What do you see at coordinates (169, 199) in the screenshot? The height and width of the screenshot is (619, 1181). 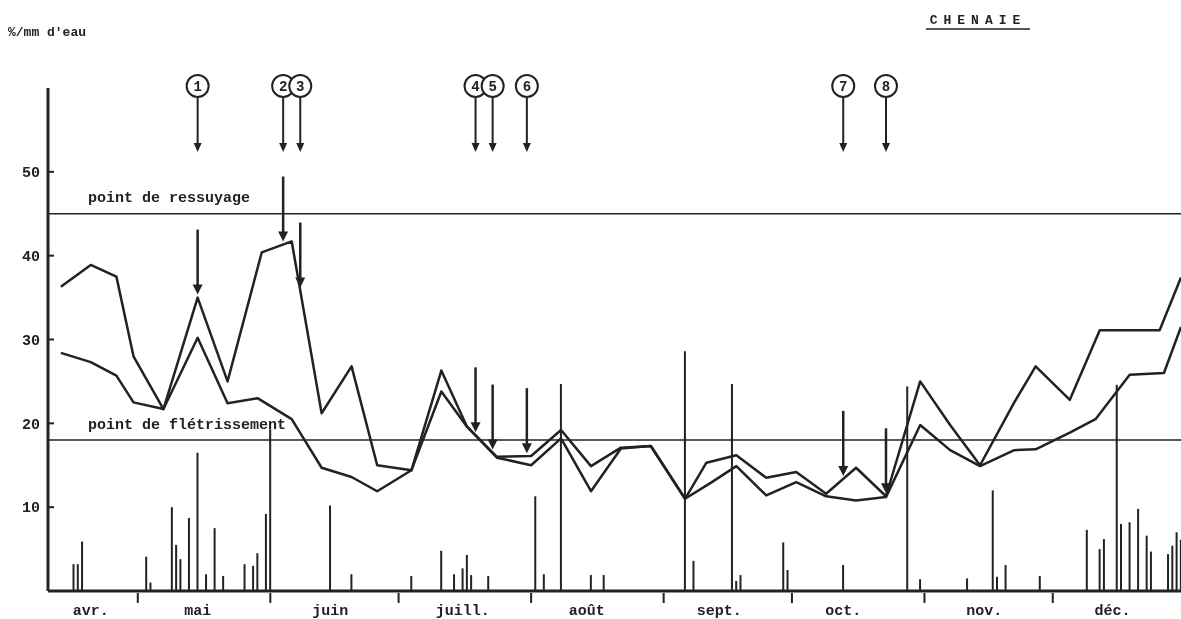 I see `ref-line-label: point de ressuyage` at bounding box center [169, 199].